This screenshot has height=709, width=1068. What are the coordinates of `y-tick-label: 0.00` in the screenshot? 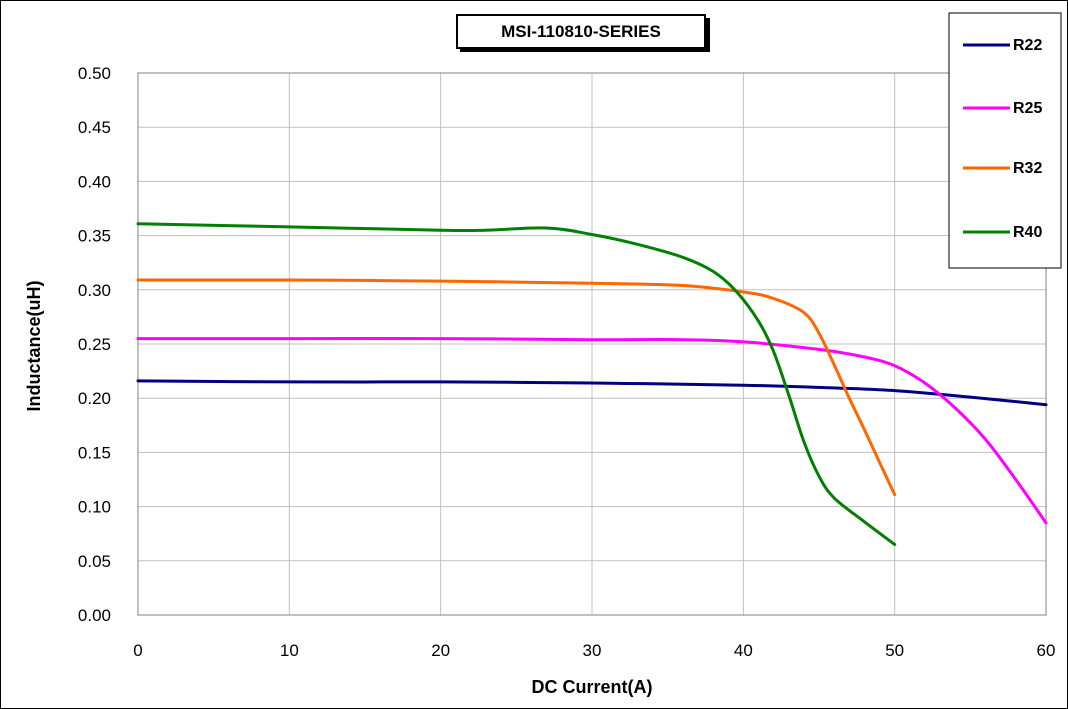 It's located at (94, 615).